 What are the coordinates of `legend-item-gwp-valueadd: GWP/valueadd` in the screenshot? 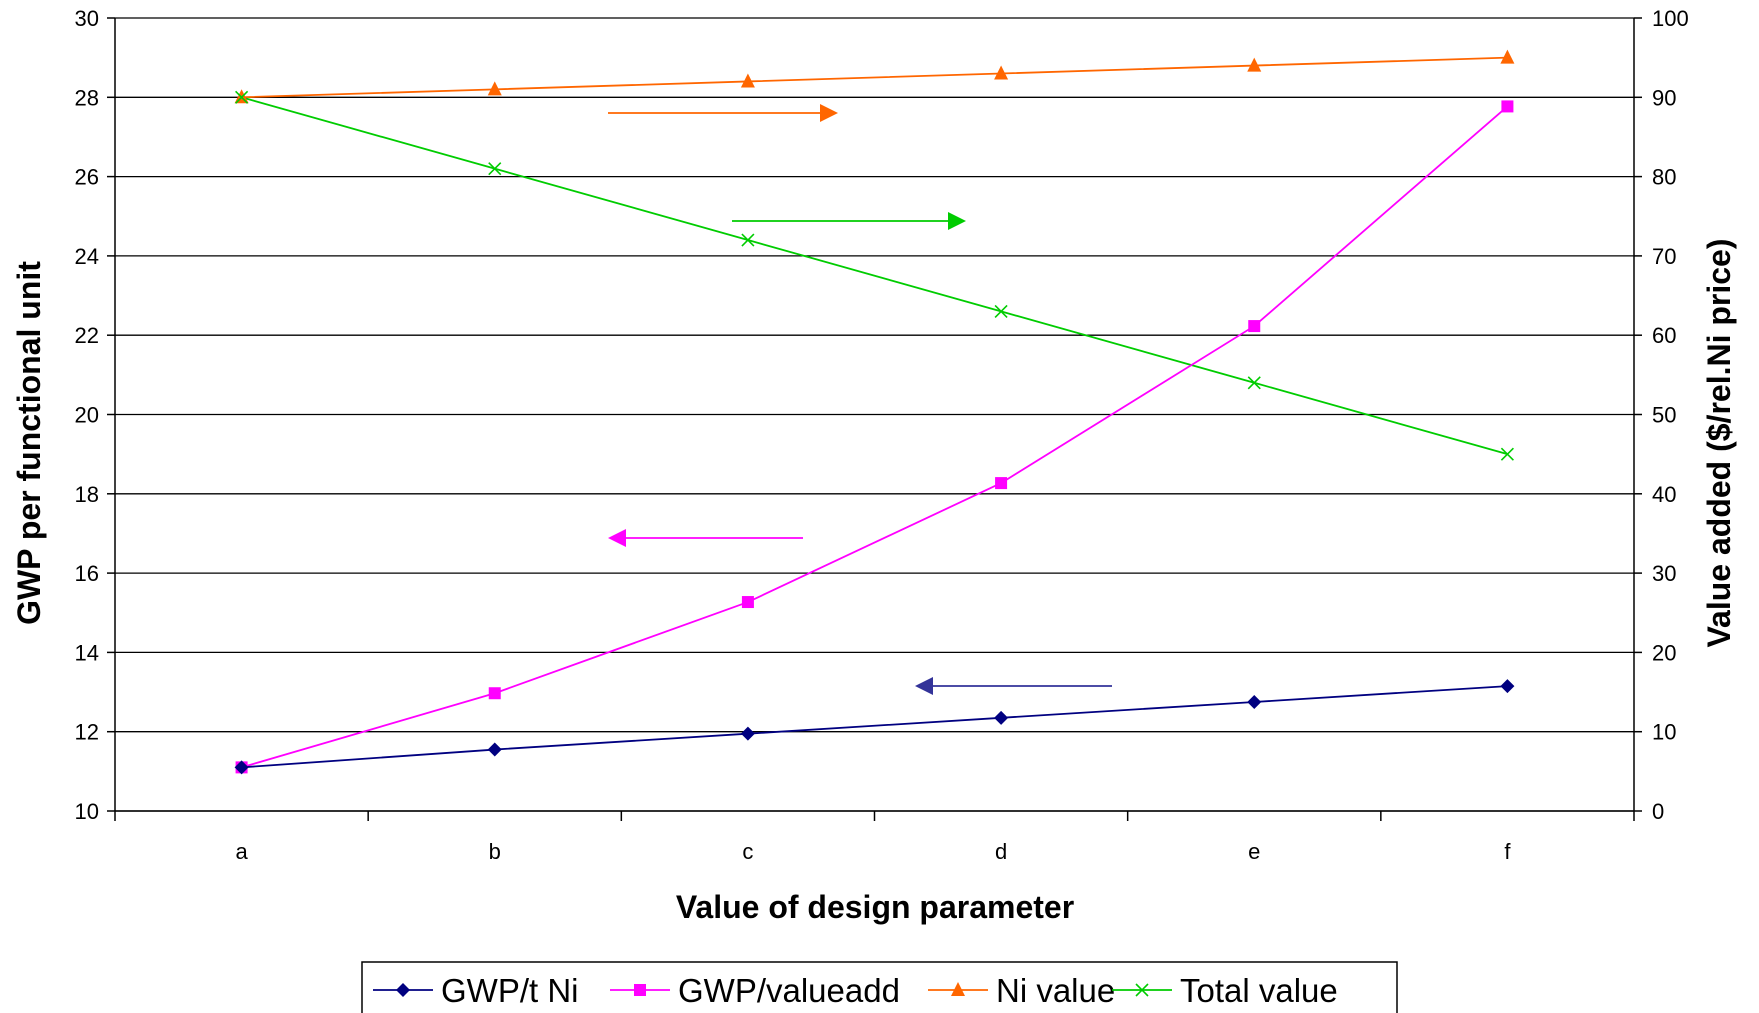 It's located at (755, 990).